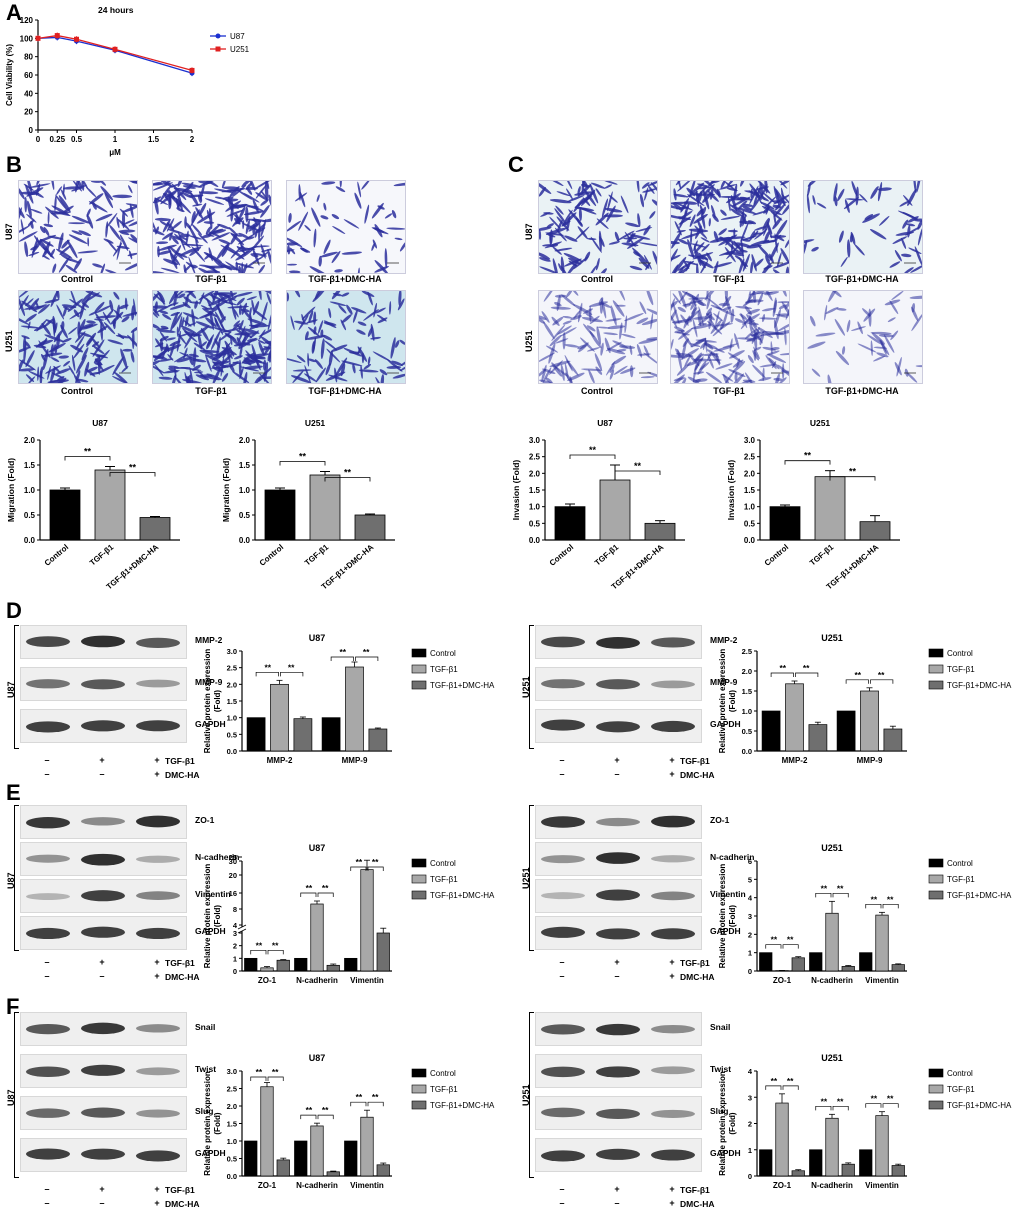 Image resolution: width=1020 pixels, height=1209 pixels. Describe the element at coordinates (730, 227) in the screenshot. I see `micrograph-svg` at that location.